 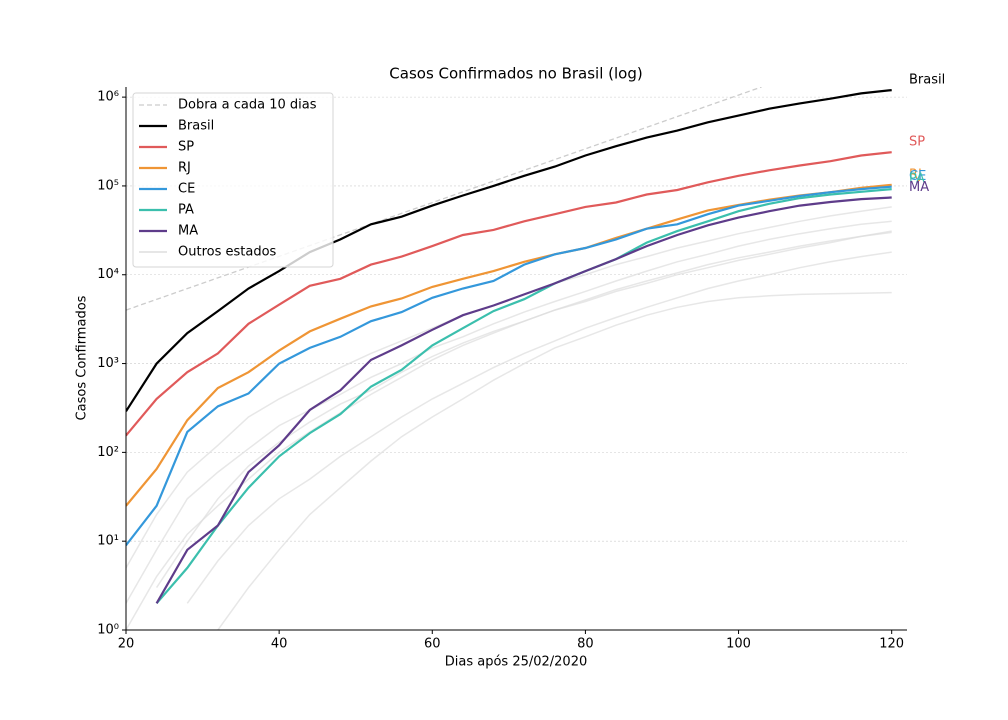 I want to click on legend-label: Brasil, so click(x=196, y=126).